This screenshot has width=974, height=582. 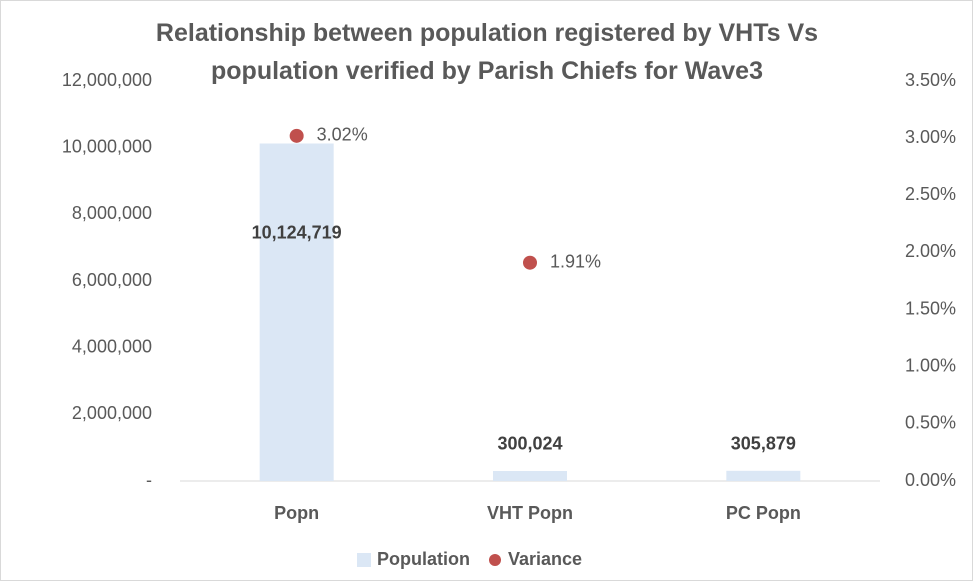 What do you see at coordinates (149, 480) in the screenshot?
I see `y-tick-label: -` at bounding box center [149, 480].